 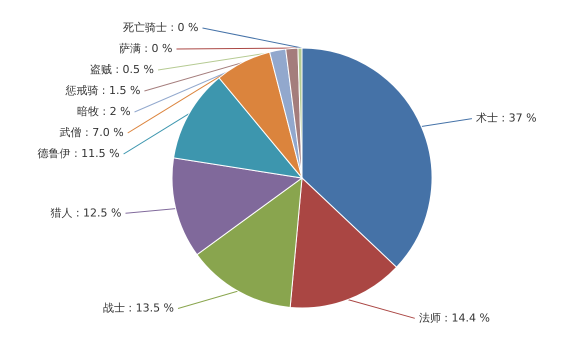 What do you see at coordinates (145, 48) in the screenshot?
I see `category-label: 萨满 : 0 %` at bounding box center [145, 48].